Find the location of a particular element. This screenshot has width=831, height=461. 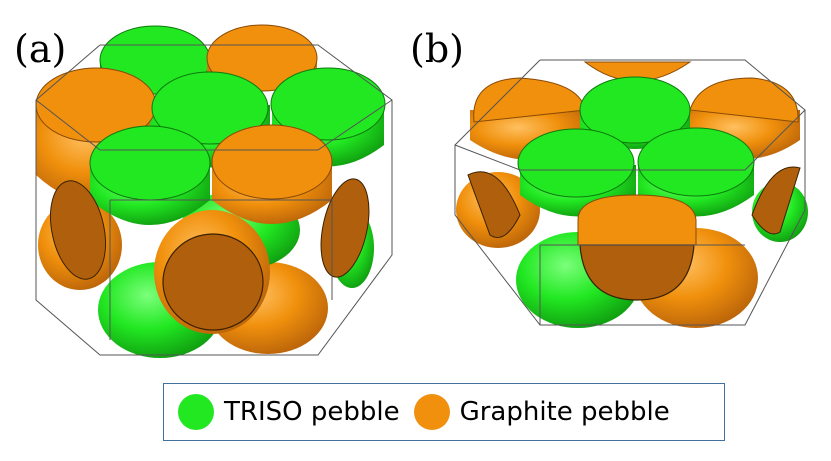

panel-label-b: (b) is located at coordinates (437, 49).